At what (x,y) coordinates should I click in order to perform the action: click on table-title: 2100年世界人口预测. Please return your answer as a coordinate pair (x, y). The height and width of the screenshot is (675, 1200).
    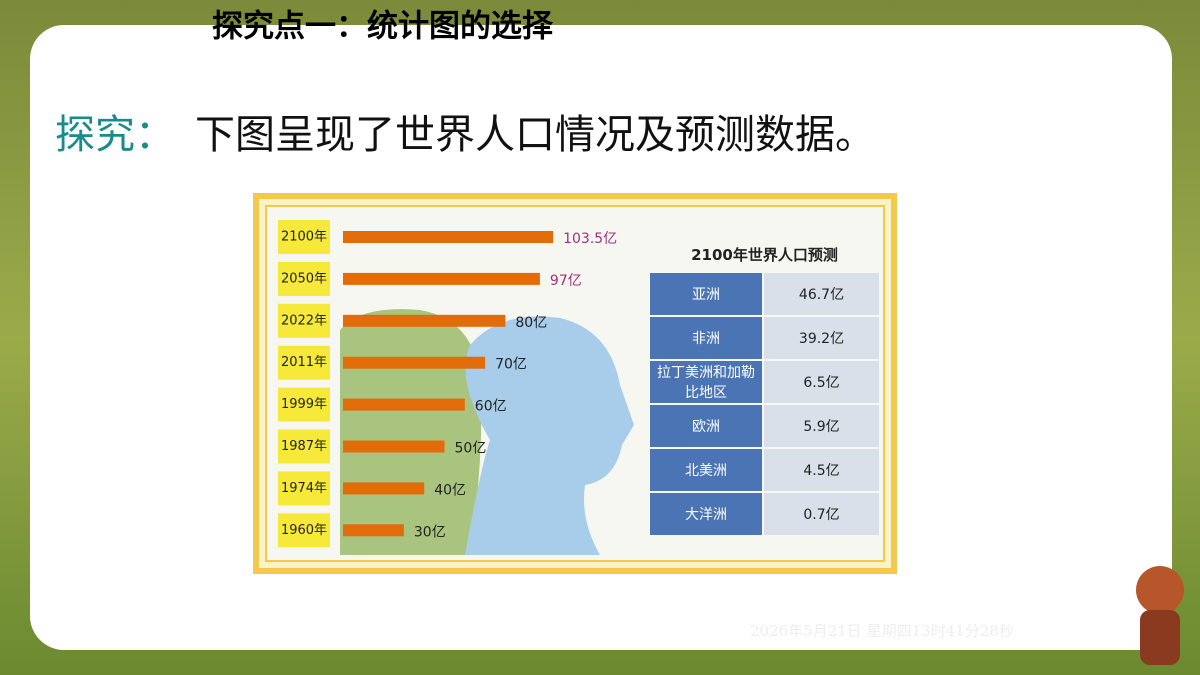
    Looking at the image, I should click on (764, 255).